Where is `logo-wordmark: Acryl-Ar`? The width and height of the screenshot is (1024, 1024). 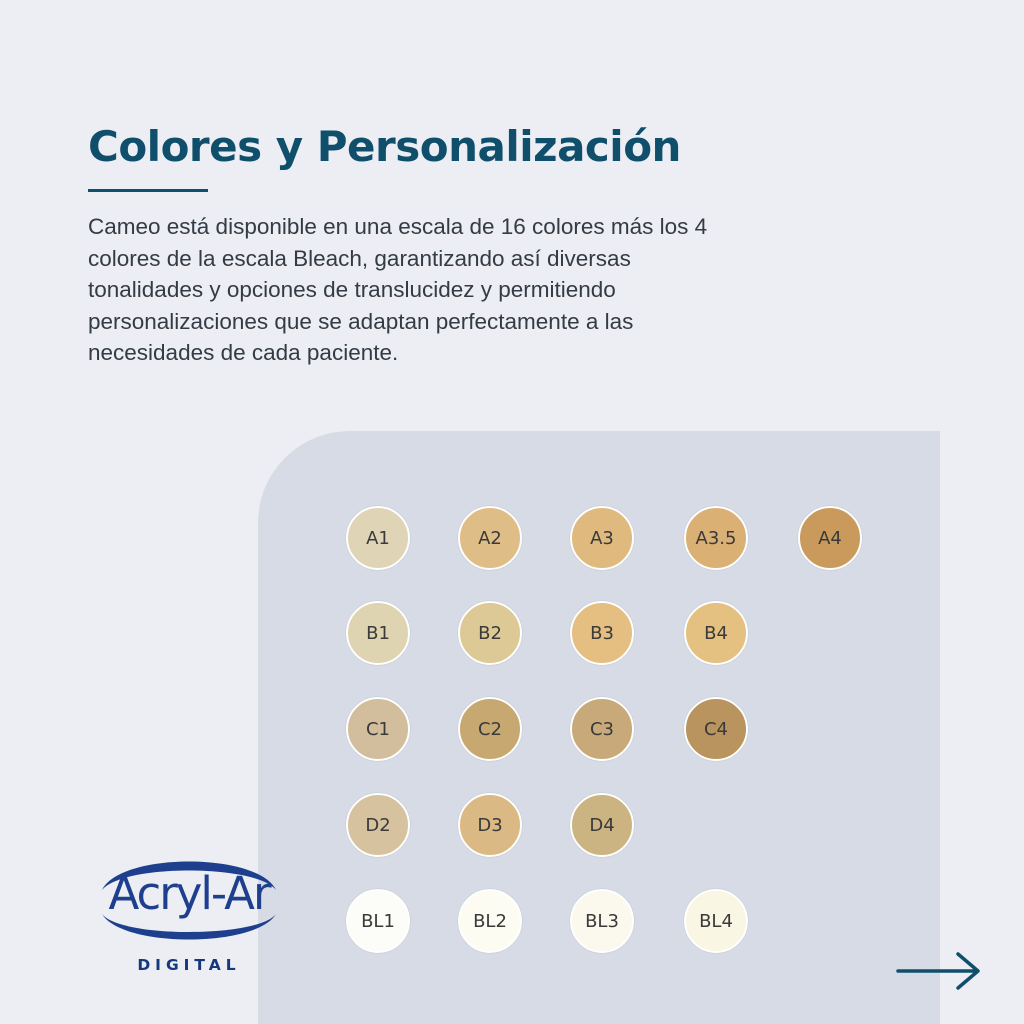 logo-wordmark: Acryl-Ar is located at coordinates (190, 893).